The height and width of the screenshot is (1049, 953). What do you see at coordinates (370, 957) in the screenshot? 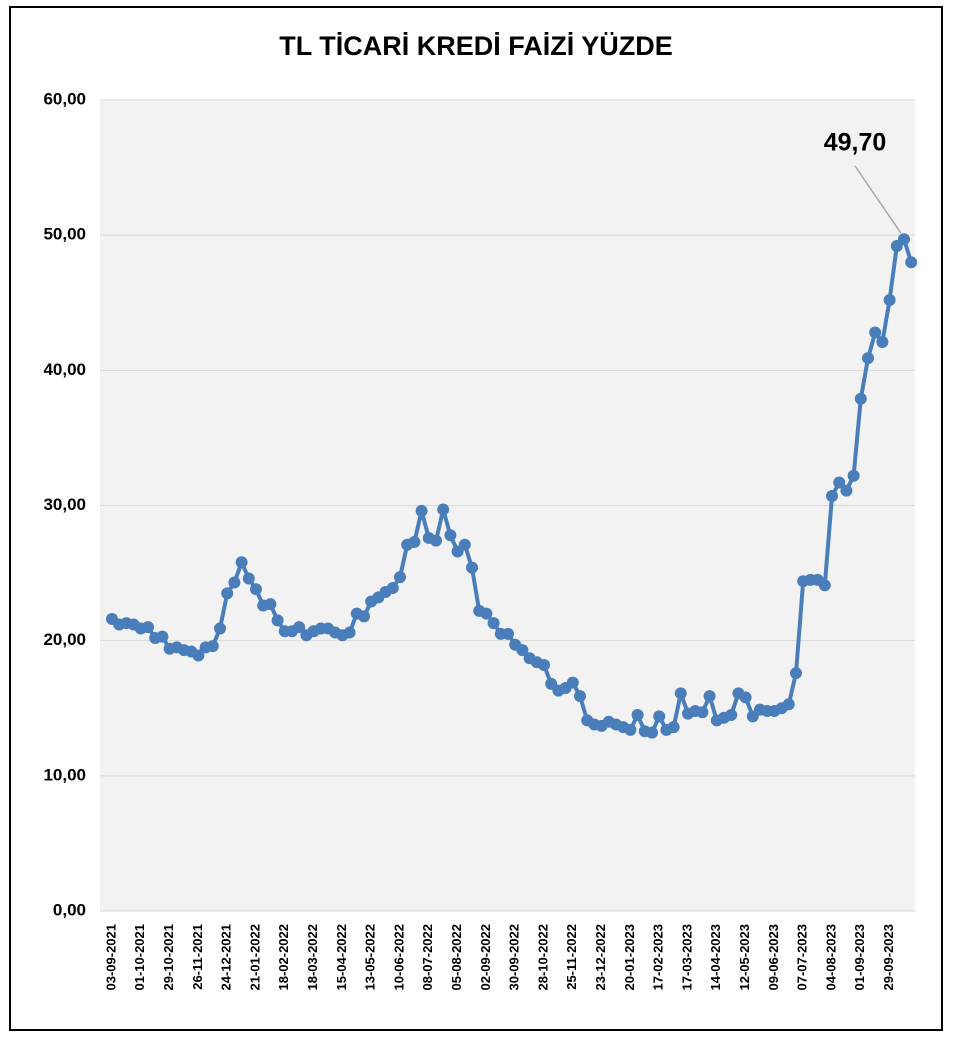
I see `x-tick-label: 13-05-2022` at bounding box center [370, 957].